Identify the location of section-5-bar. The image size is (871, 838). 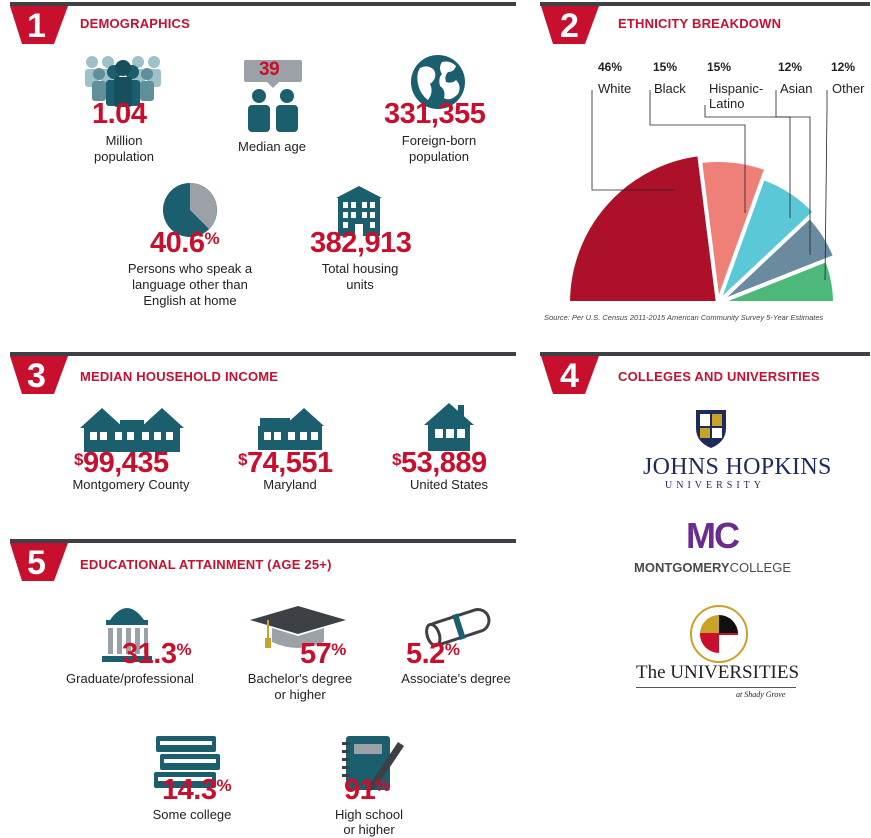
(263, 541).